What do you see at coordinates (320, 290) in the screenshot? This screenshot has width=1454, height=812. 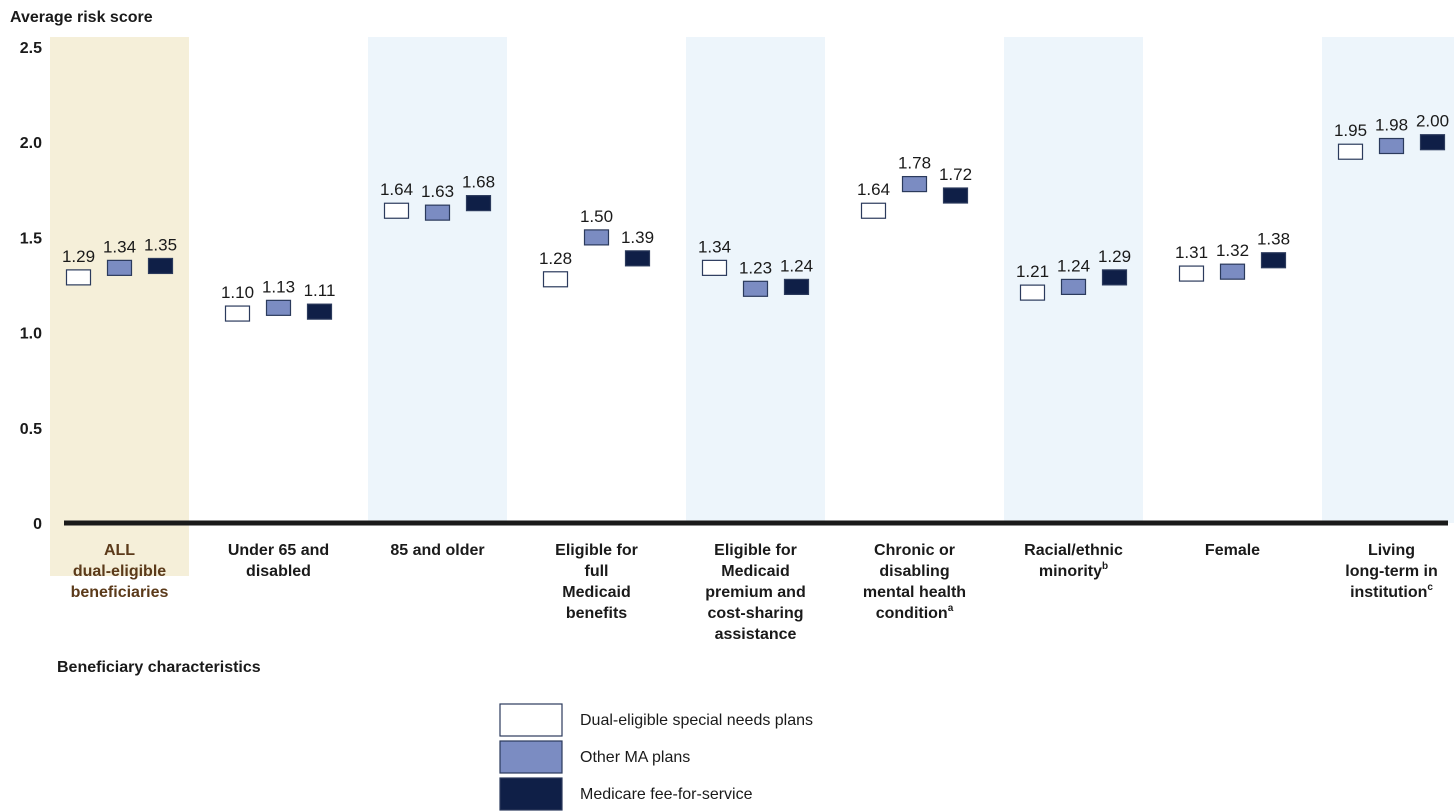 I see `data-value-label: 1.11` at bounding box center [320, 290].